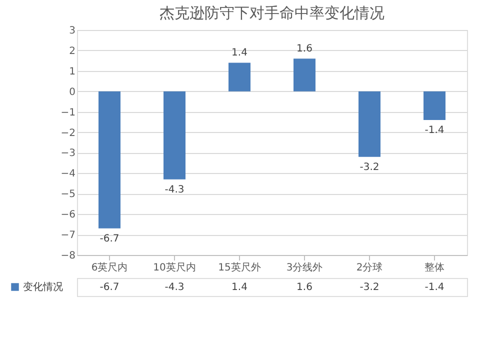 Image resolution: width=500 pixels, height=362 pixels. I want to click on text: -1.4, so click(434, 130).